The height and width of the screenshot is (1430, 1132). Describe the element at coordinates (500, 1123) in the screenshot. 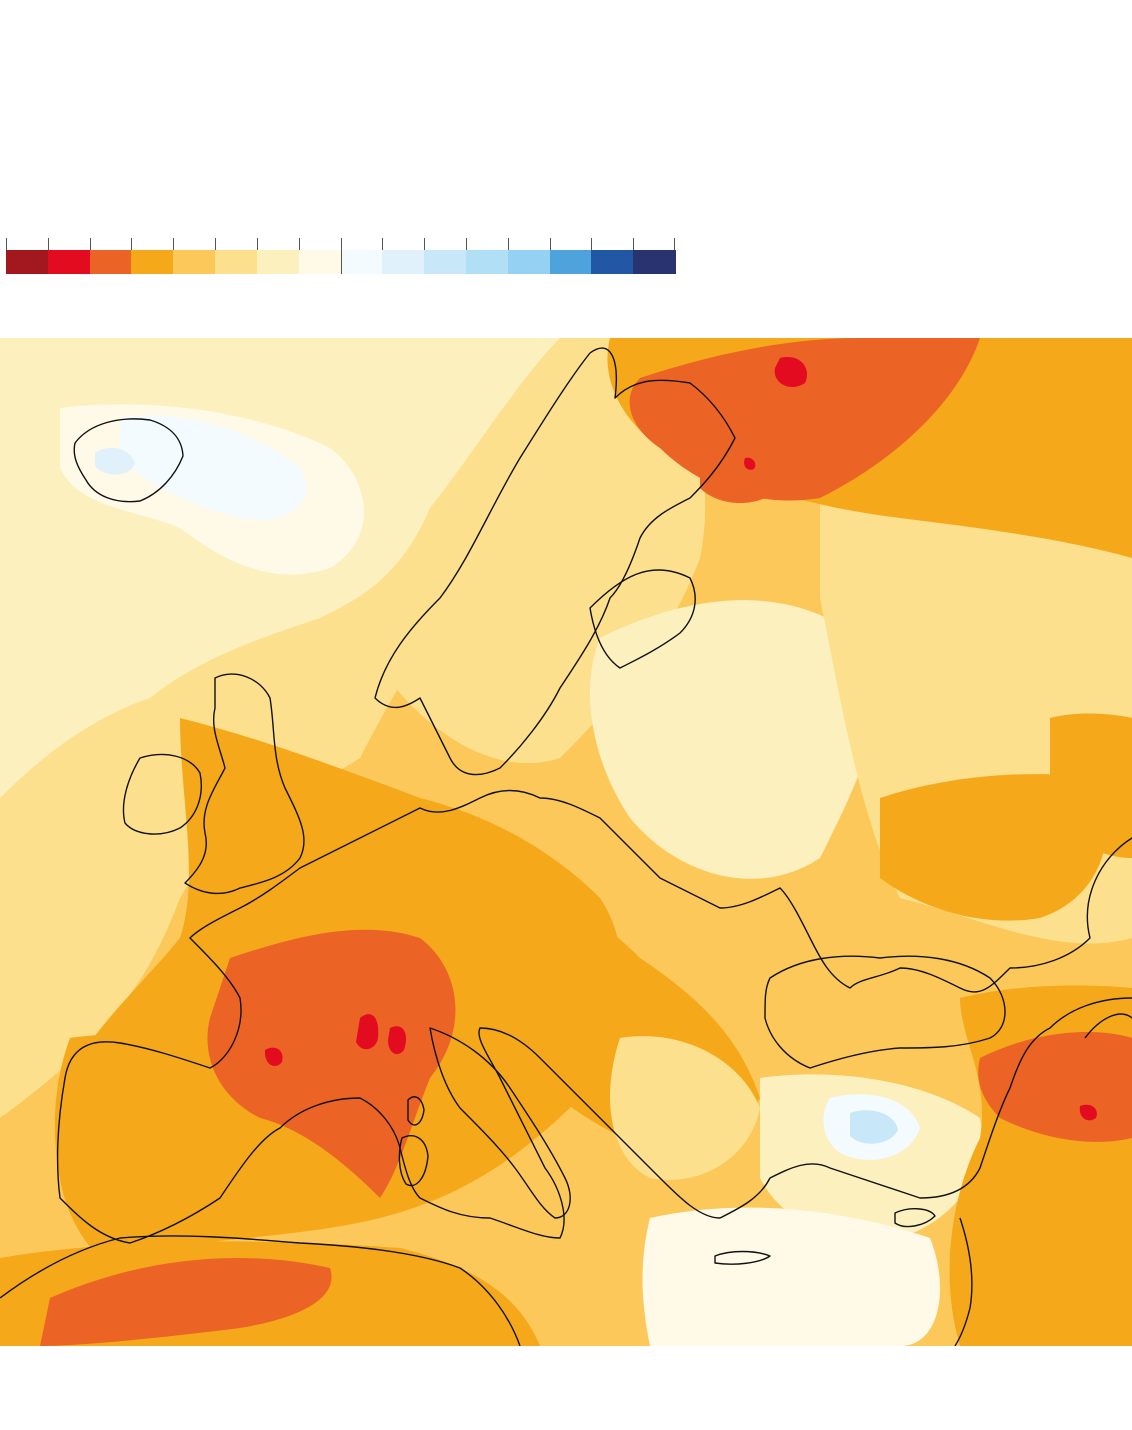

I see `italy-coast` at that location.